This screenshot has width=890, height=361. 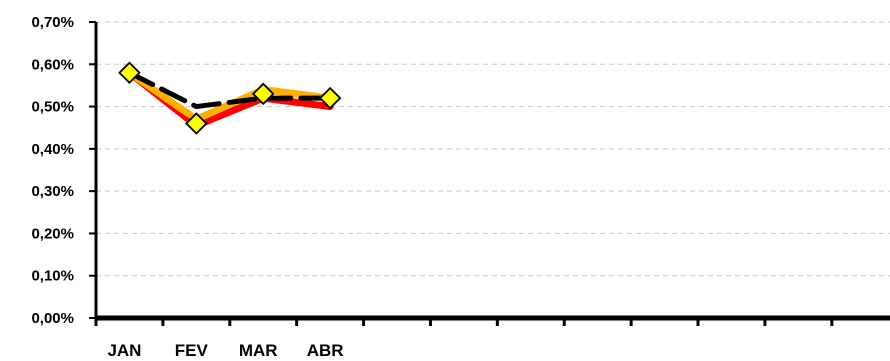 What do you see at coordinates (52, 107) in the screenshot?
I see `y-tick-label: 0,50%` at bounding box center [52, 107].